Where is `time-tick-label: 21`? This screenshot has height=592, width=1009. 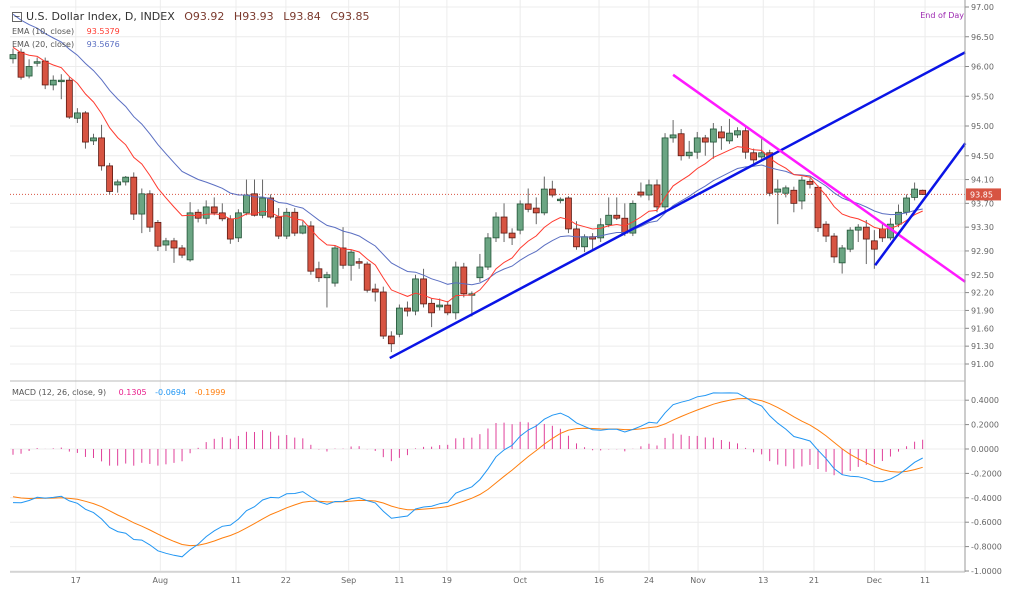
time-tick-label: 21 is located at coordinates (814, 580).